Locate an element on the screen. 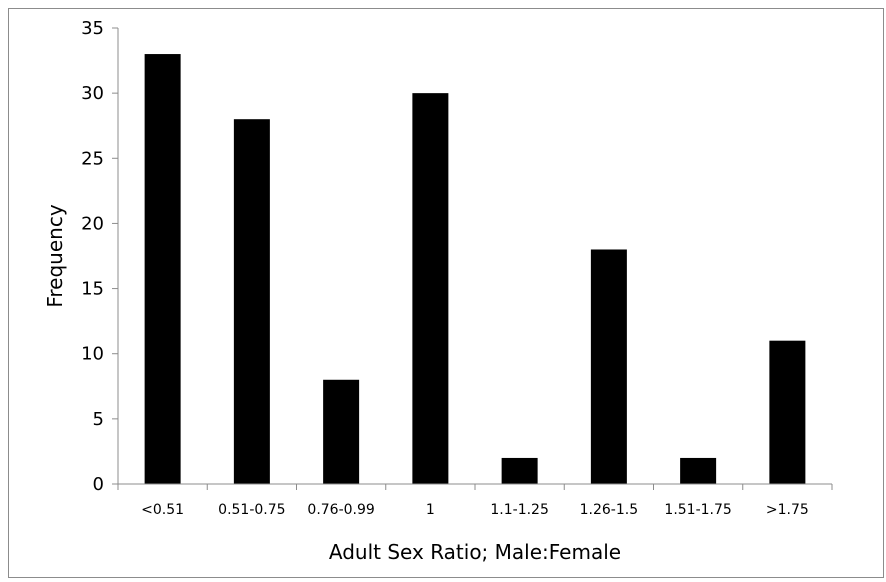  y-tick-label: 25 is located at coordinates (92, 158).